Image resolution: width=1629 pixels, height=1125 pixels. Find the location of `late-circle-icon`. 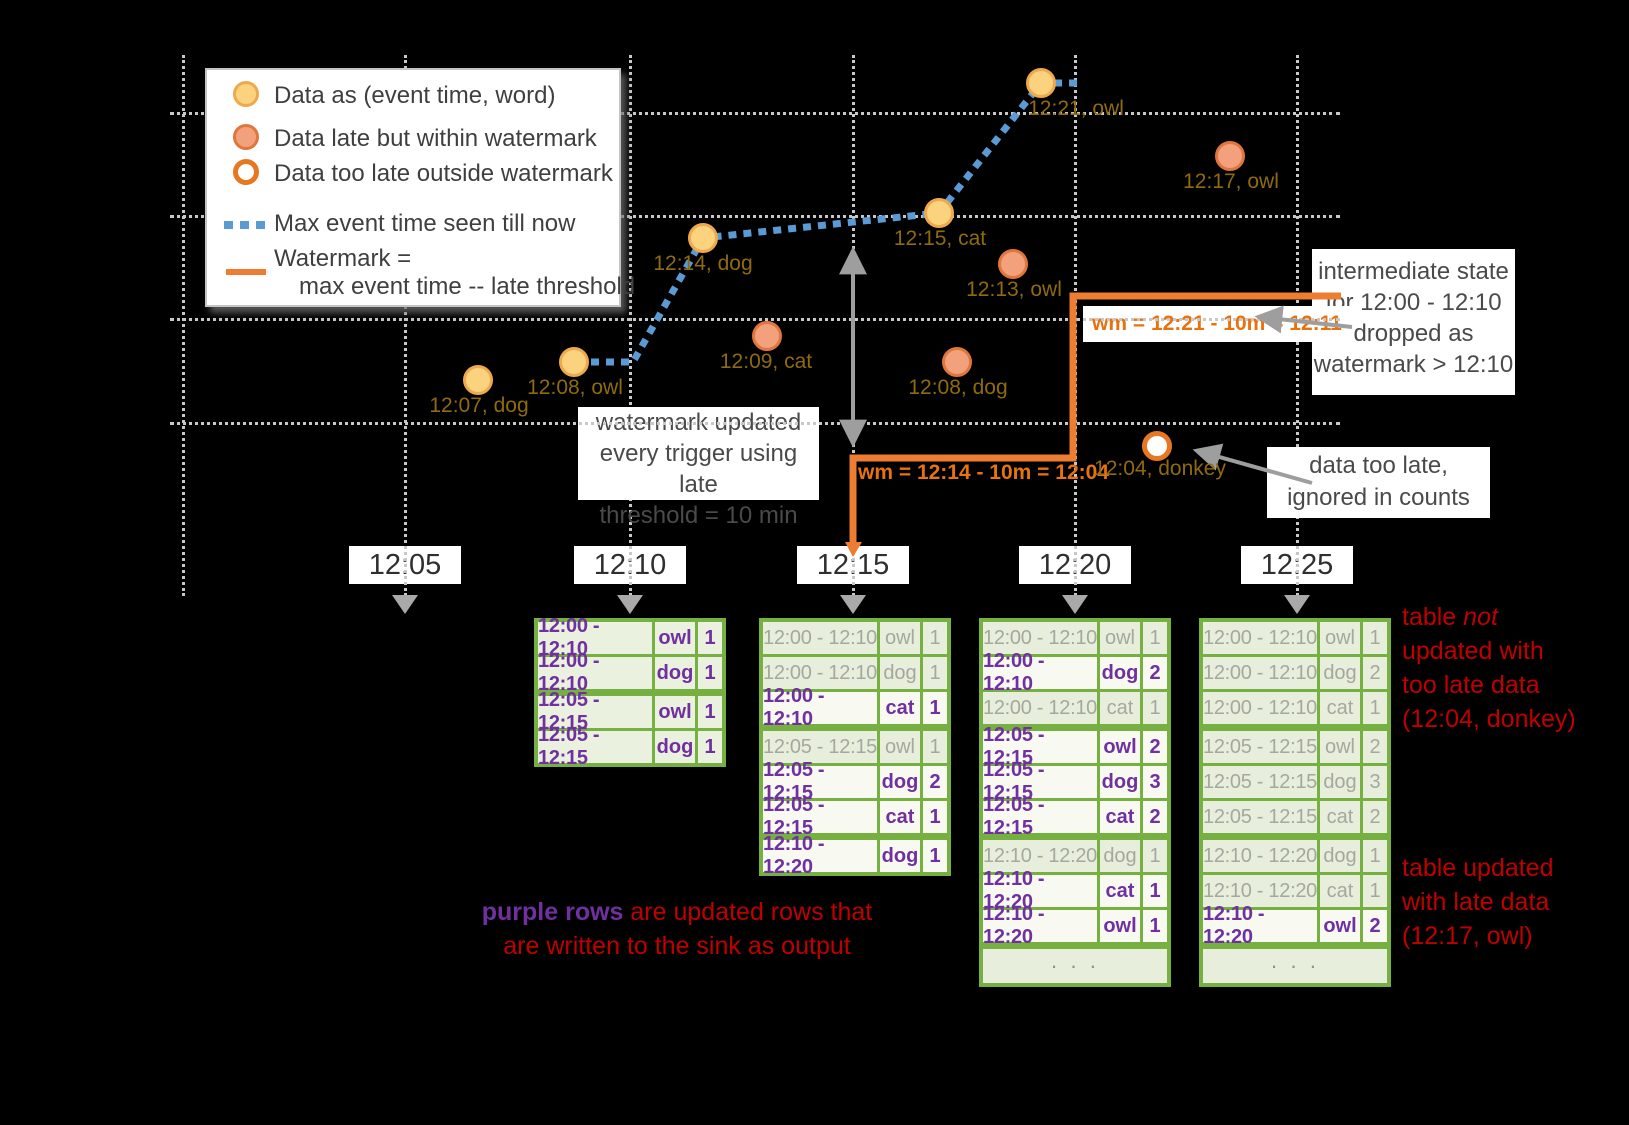

late-circle-icon is located at coordinates (246, 137).